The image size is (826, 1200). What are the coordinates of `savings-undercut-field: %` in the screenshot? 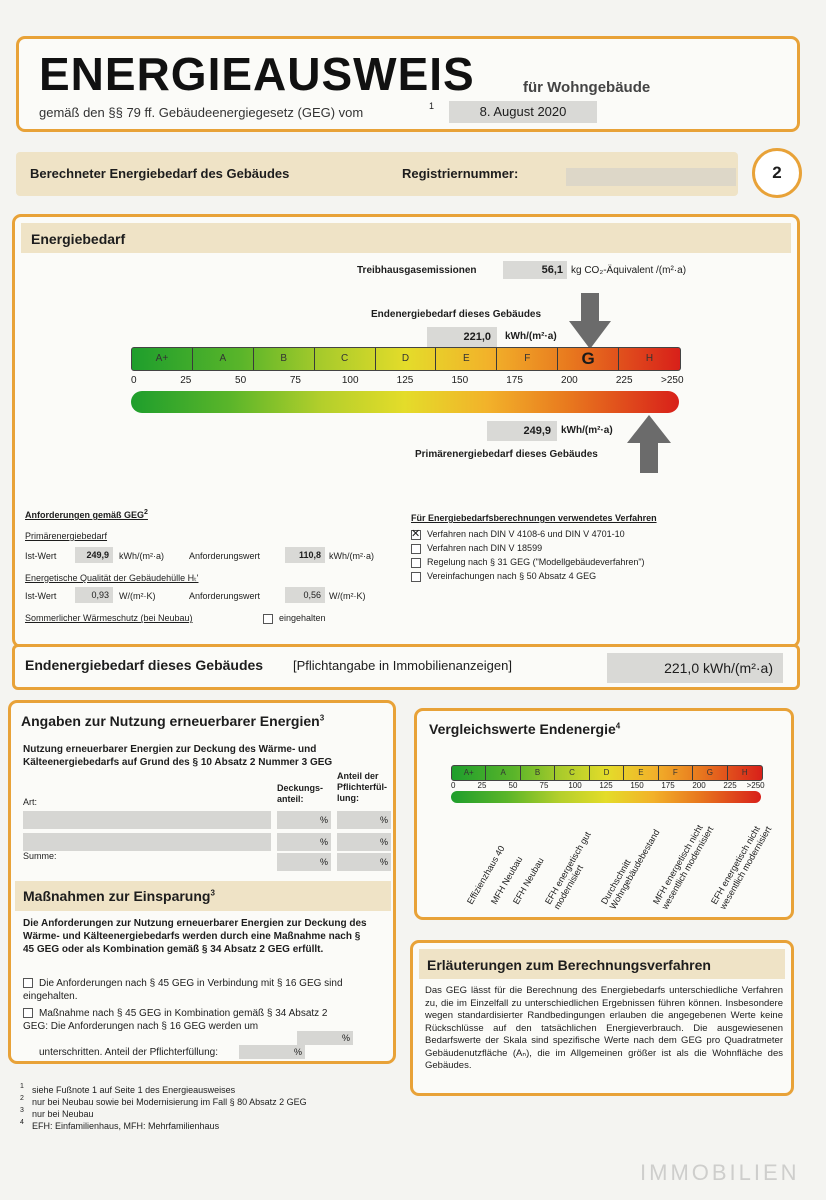 It's located at (325, 1038).